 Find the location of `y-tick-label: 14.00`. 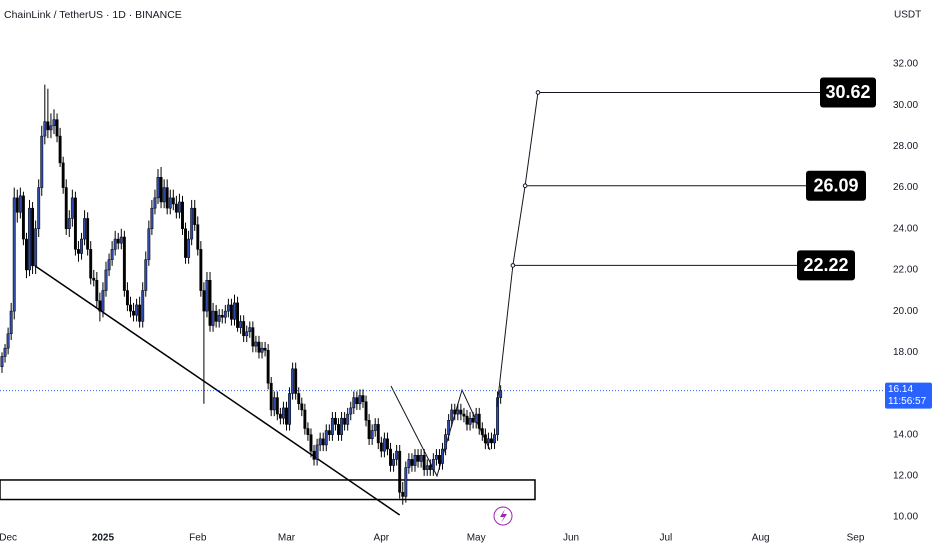

y-tick-label: 14.00 is located at coordinates (905, 434).